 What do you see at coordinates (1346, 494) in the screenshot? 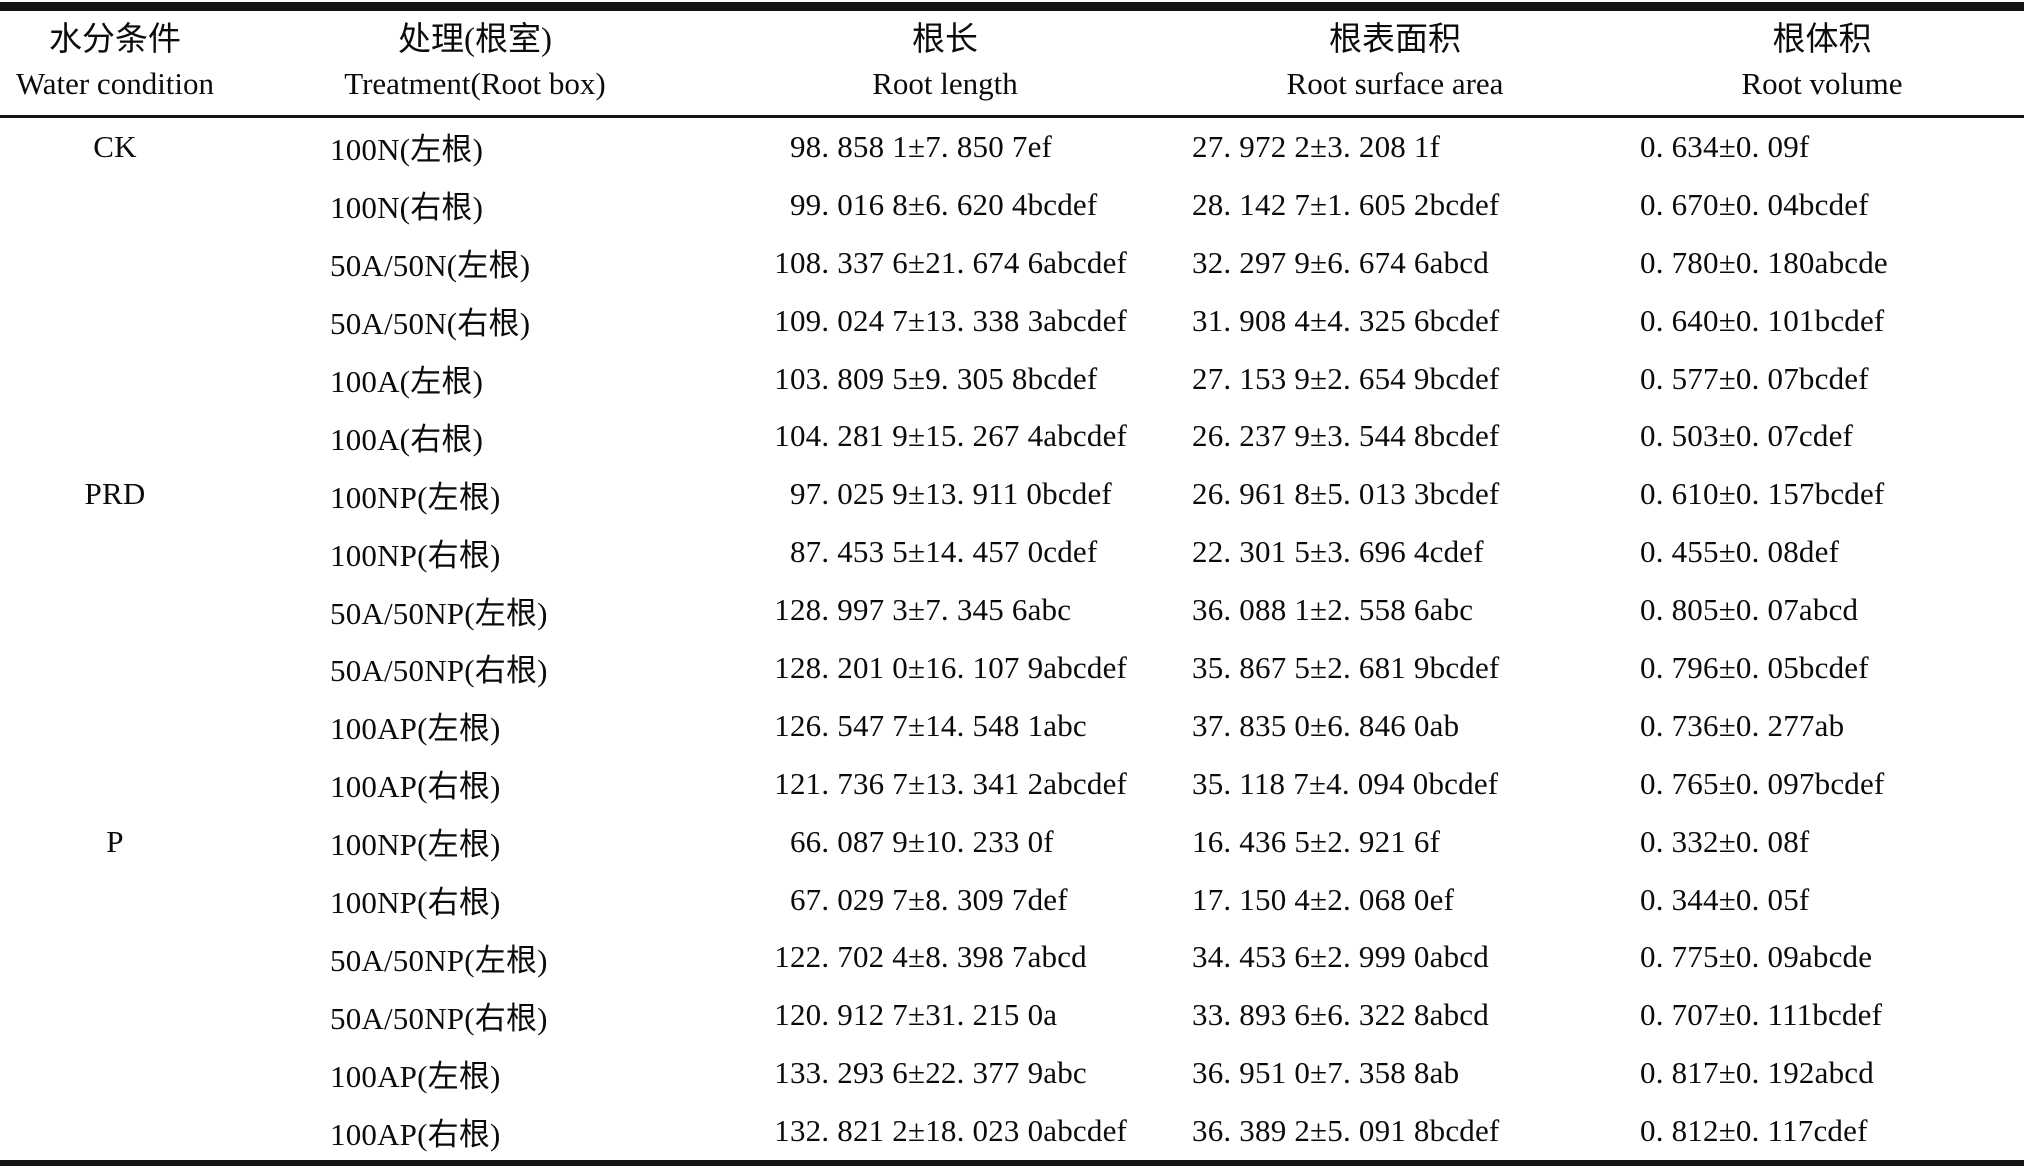
I see `root-surface-area-cell: 26. 961 8±5. 013 3bcdef` at bounding box center [1346, 494].